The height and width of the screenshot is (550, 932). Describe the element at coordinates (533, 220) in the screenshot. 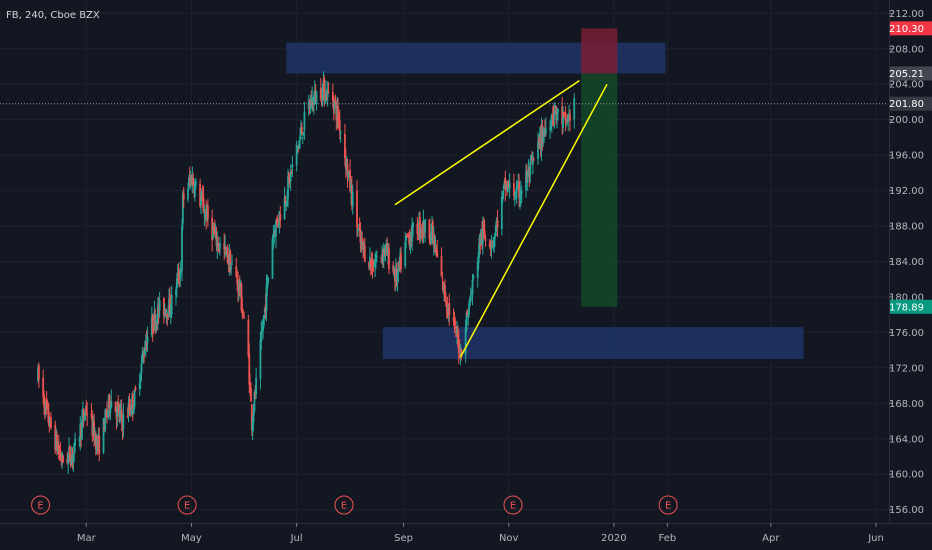

I see `wedge-lower-trendline` at that location.